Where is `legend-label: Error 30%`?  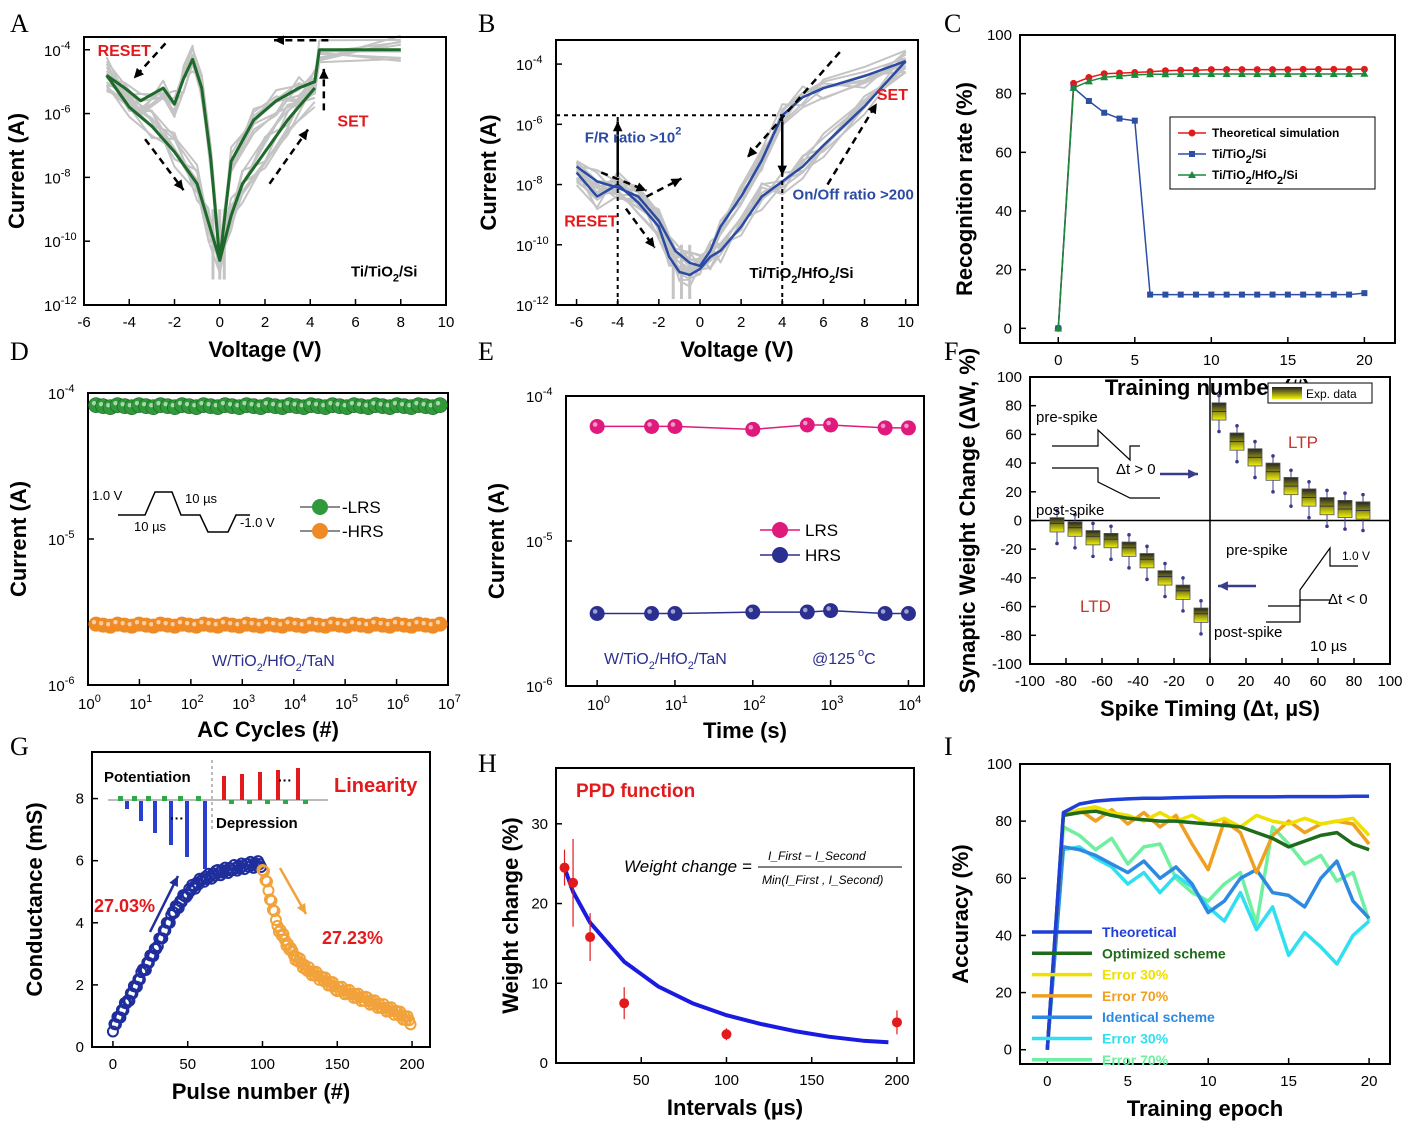 legend-label: Error 30% is located at coordinates (1135, 1039).